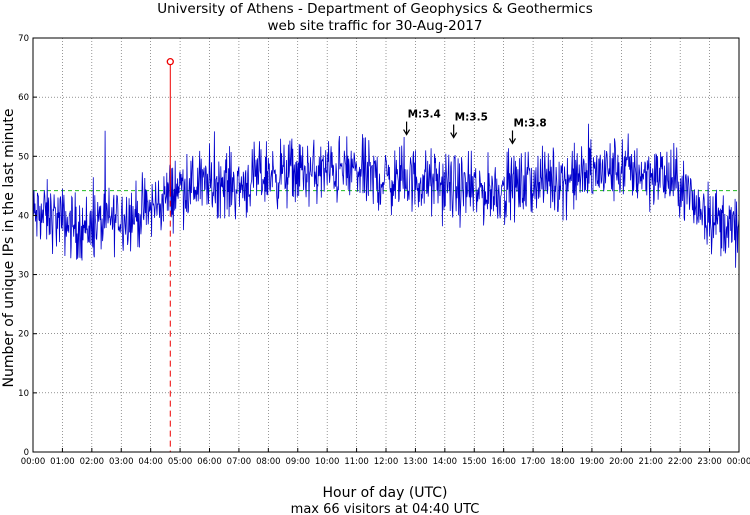  What do you see at coordinates (709, 462) in the screenshot?
I see `x-tick-label: 23:00` at bounding box center [709, 462].